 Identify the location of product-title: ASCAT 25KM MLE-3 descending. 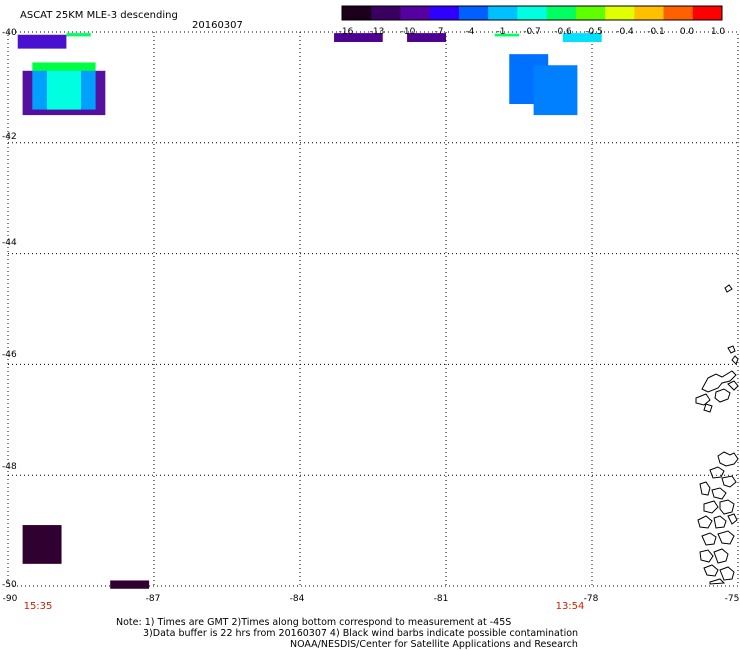
(99, 15).